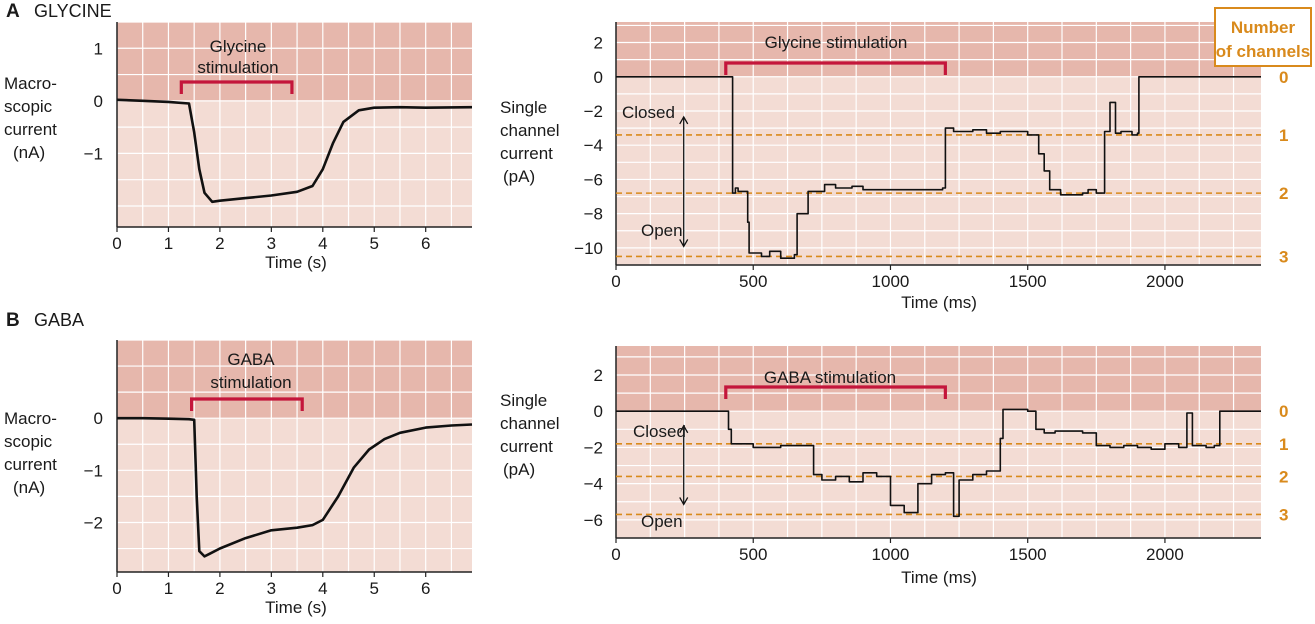 The image size is (1315, 624). I want to click on b-macro-ylabel-line: (nA), so click(29, 487).